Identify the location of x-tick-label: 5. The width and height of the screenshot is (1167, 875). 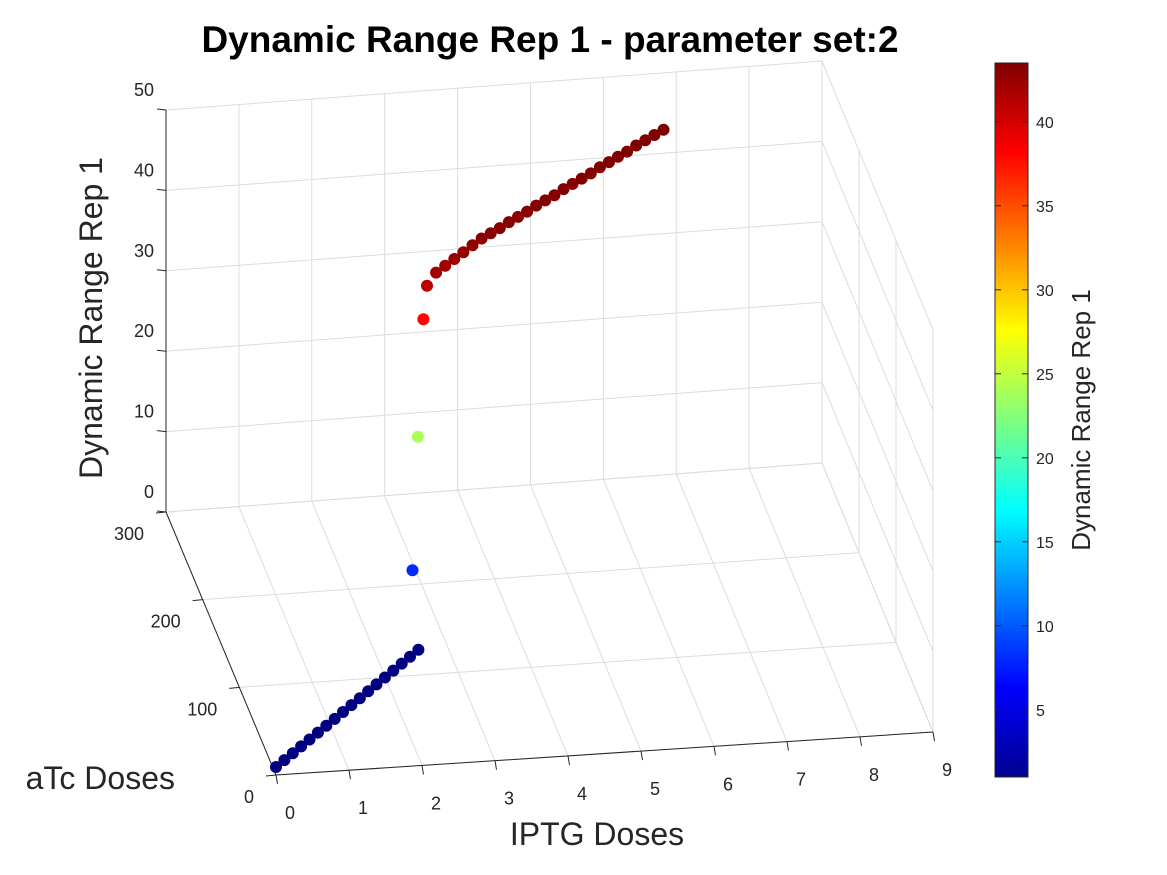
(655, 789).